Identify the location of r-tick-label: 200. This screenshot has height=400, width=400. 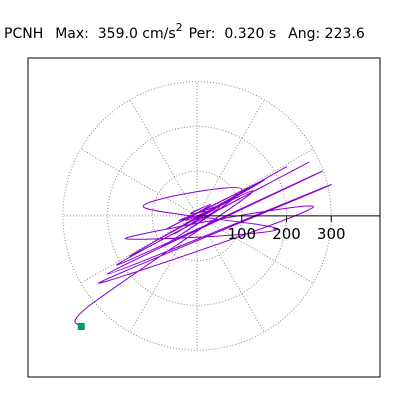
(286, 234).